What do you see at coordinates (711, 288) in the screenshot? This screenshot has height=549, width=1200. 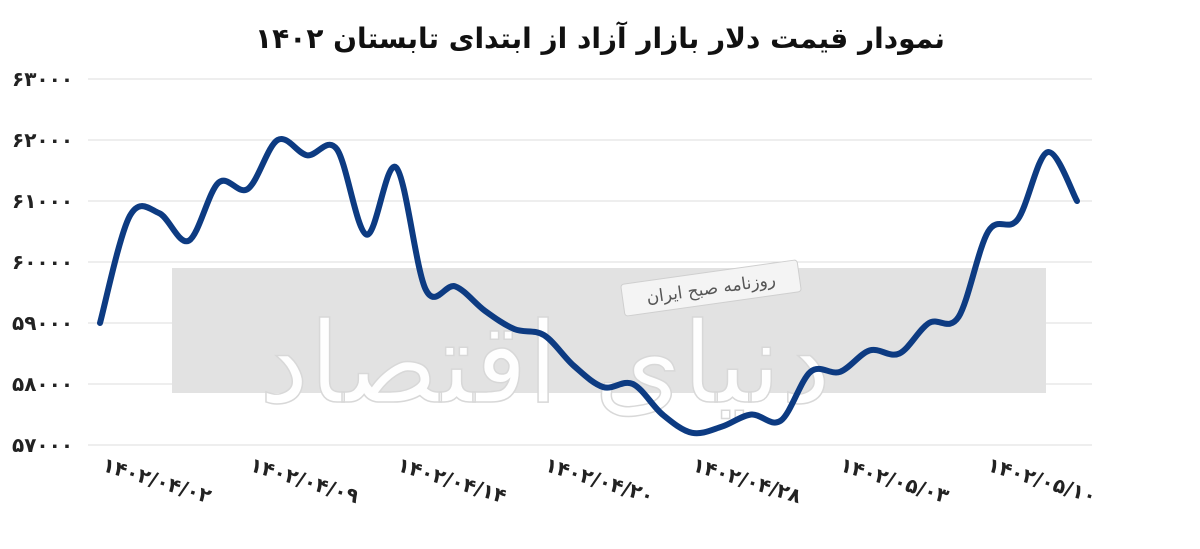 I see `watermark-badge` at bounding box center [711, 288].